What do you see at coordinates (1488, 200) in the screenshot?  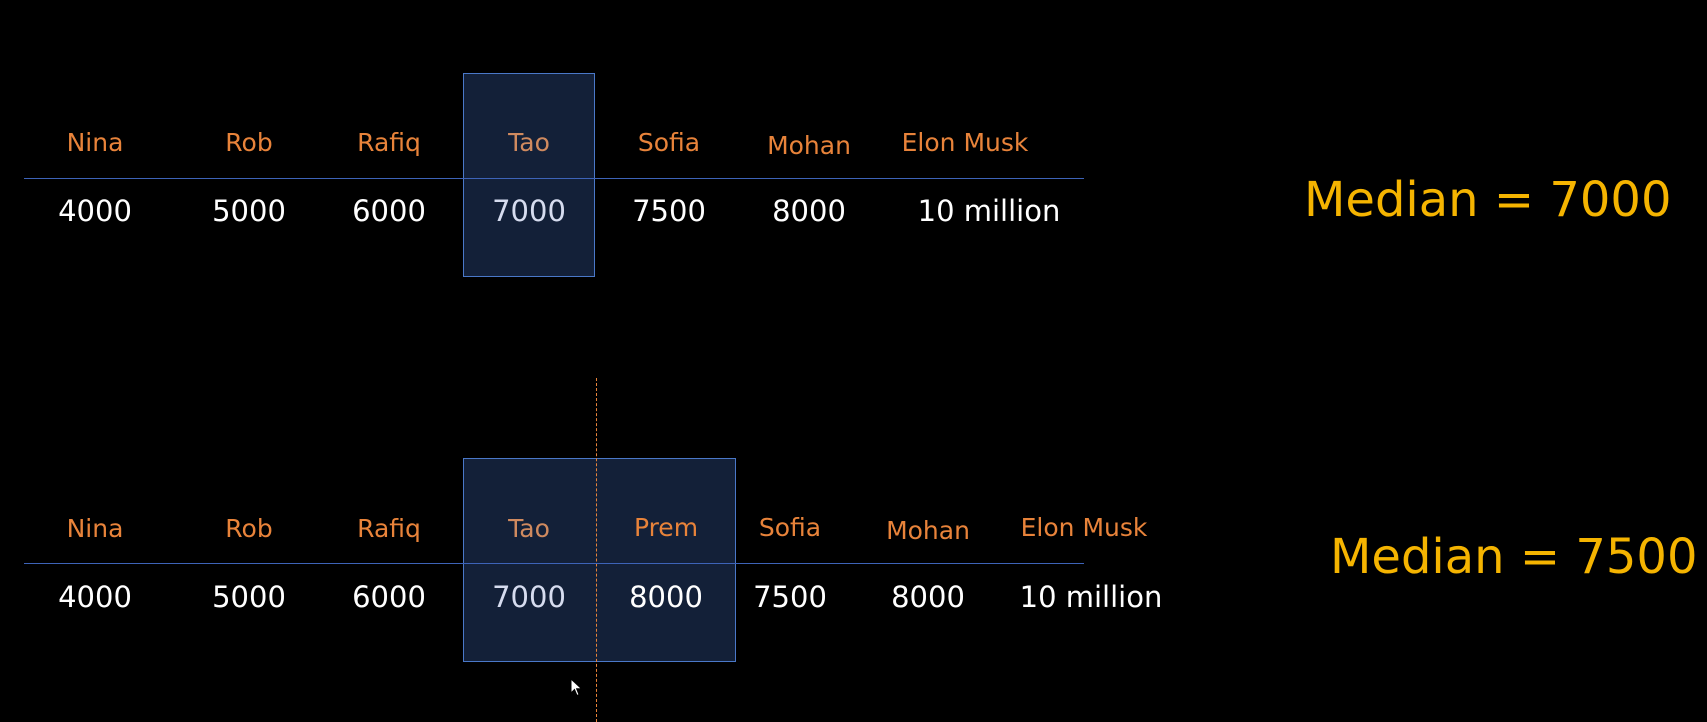 I see `median-label-1: Median = 7000` at bounding box center [1488, 200].